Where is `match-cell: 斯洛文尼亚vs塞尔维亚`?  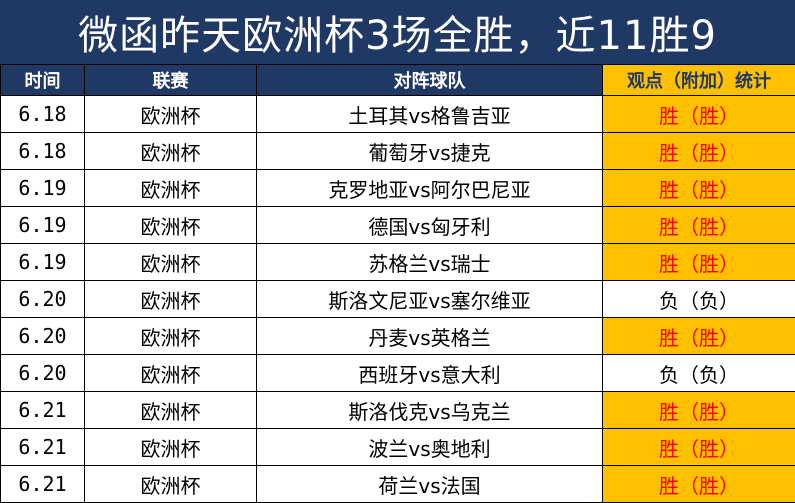 match-cell: 斯洛文尼亚vs塞尔维亚 is located at coordinates (430, 299).